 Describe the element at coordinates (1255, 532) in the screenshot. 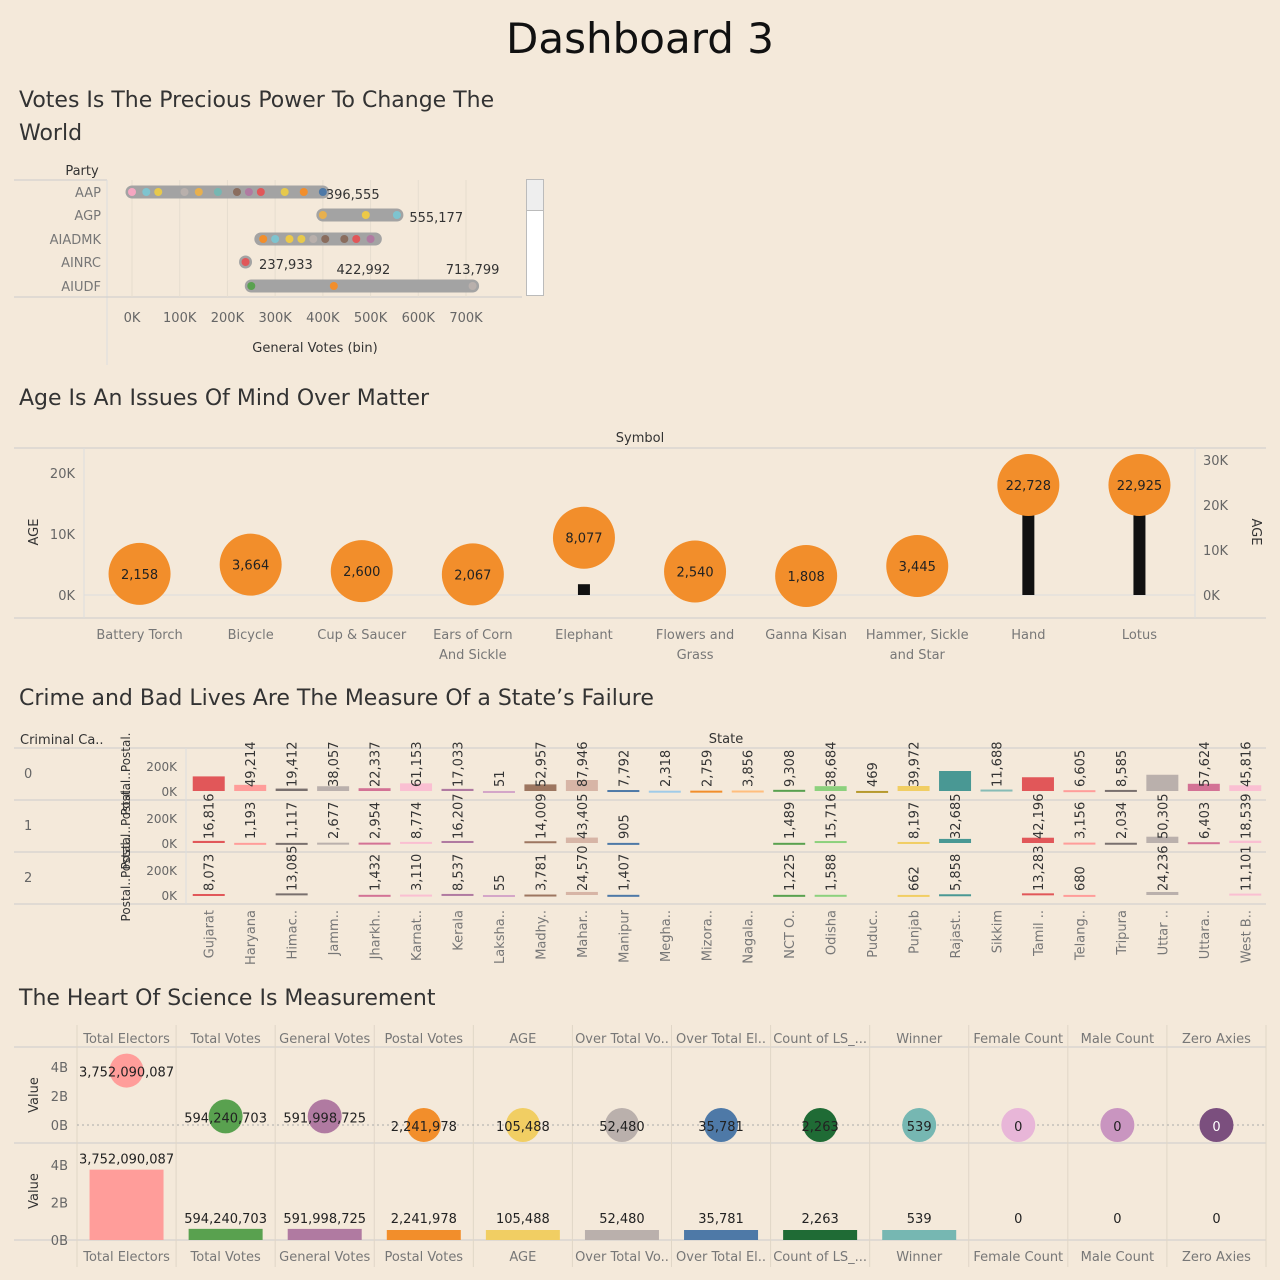

I see `age-right-axis-title: AGE` at that location.